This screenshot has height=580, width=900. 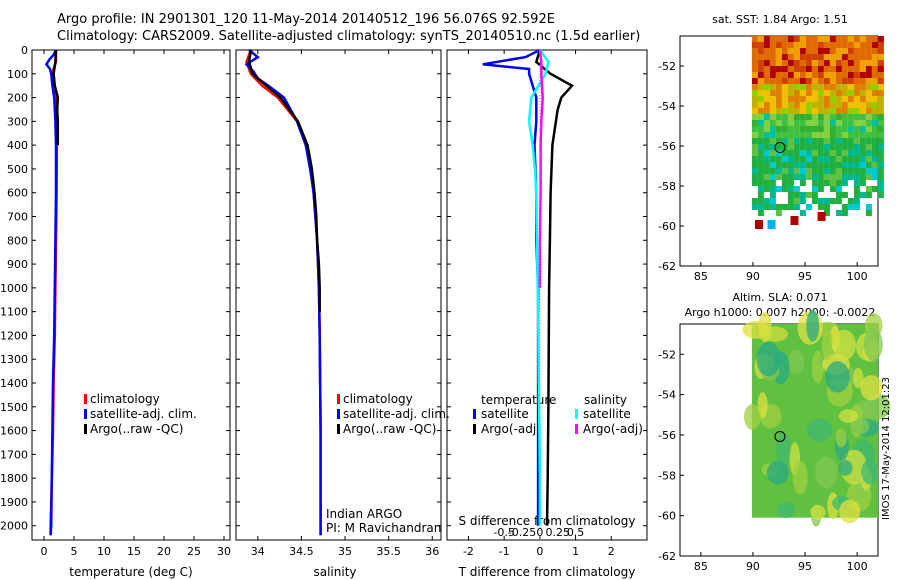 What do you see at coordinates (605, 400) in the screenshot?
I see `legend-header-salinity: salinity` at bounding box center [605, 400].